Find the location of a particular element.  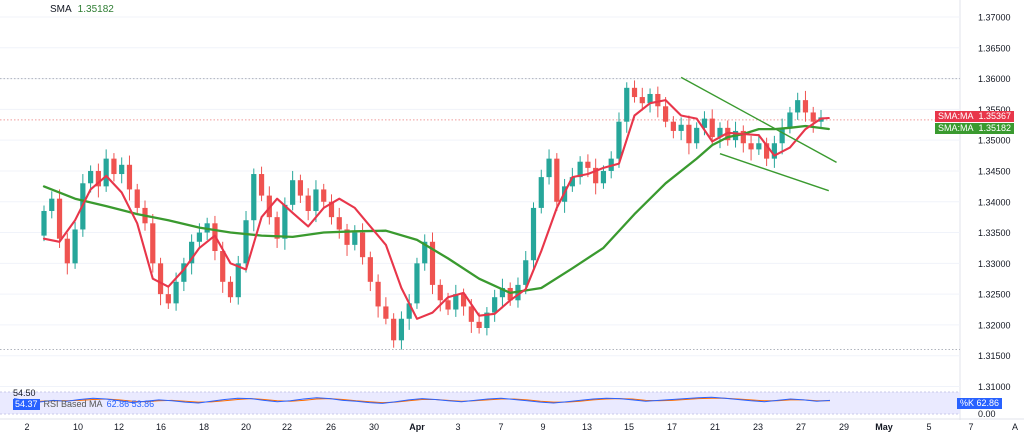

sma-fast-tag-value: 1.35367 is located at coordinates (995, 116).